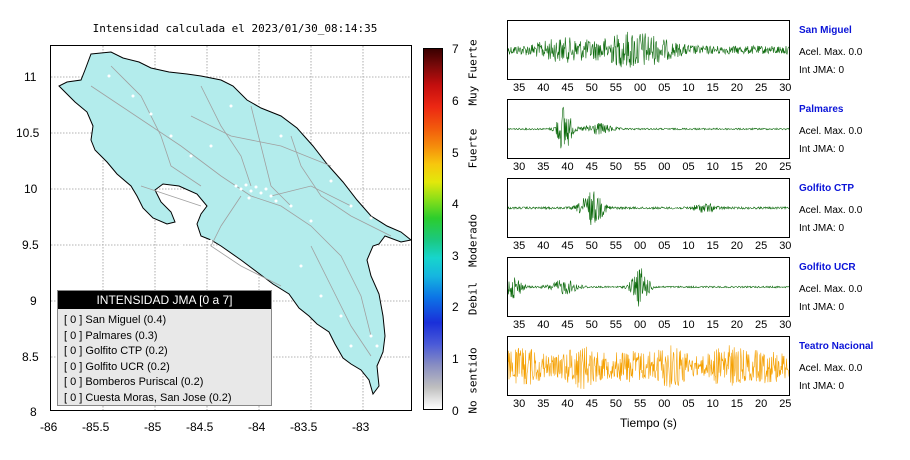  I want to click on station-name: Palmares, so click(821, 109).